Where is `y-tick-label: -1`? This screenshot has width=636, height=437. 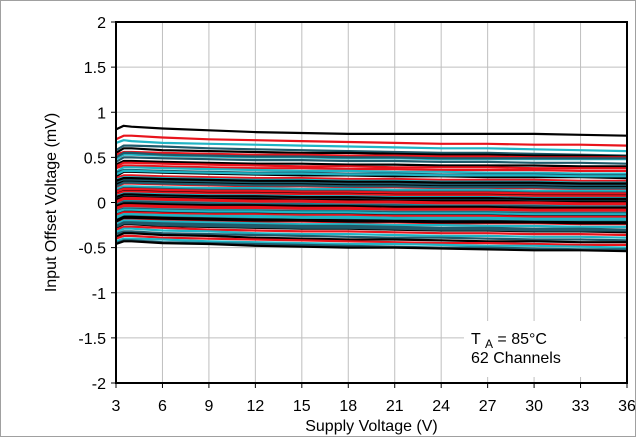 y-tick-label: -1 is located at coordinates (99, 294).